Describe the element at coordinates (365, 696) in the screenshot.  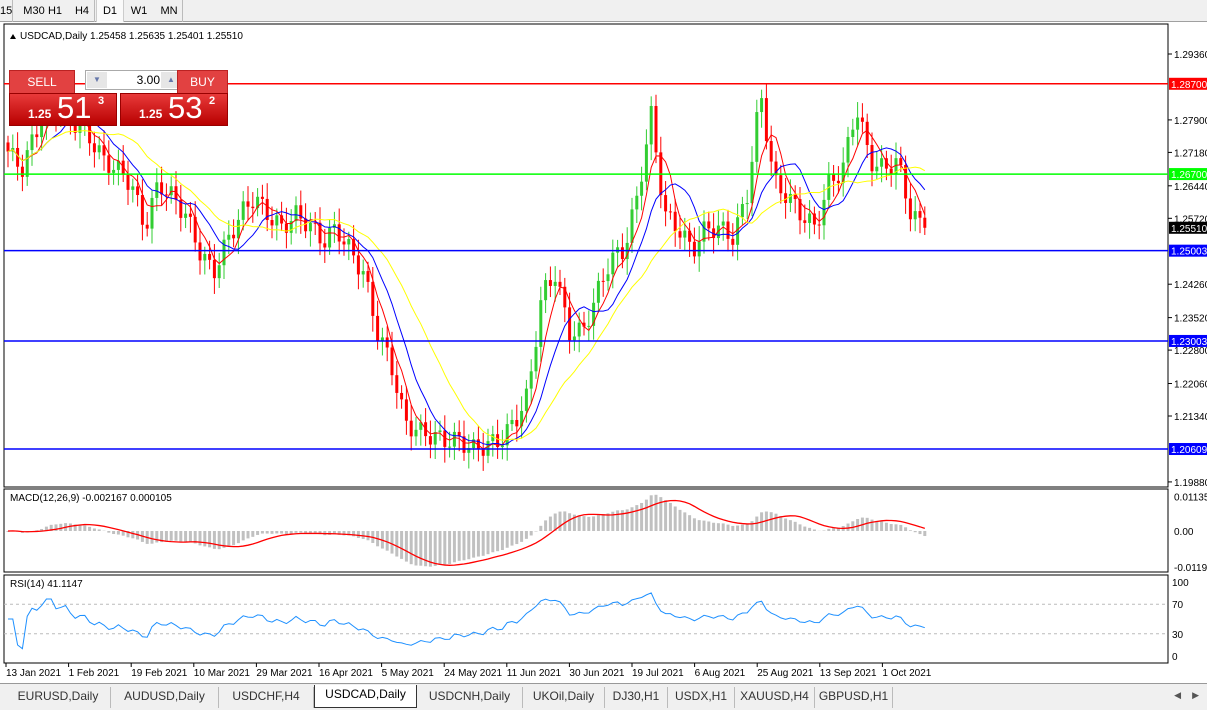
I see `tab-usdcad-daily: USDCAD,Daily` at that location.